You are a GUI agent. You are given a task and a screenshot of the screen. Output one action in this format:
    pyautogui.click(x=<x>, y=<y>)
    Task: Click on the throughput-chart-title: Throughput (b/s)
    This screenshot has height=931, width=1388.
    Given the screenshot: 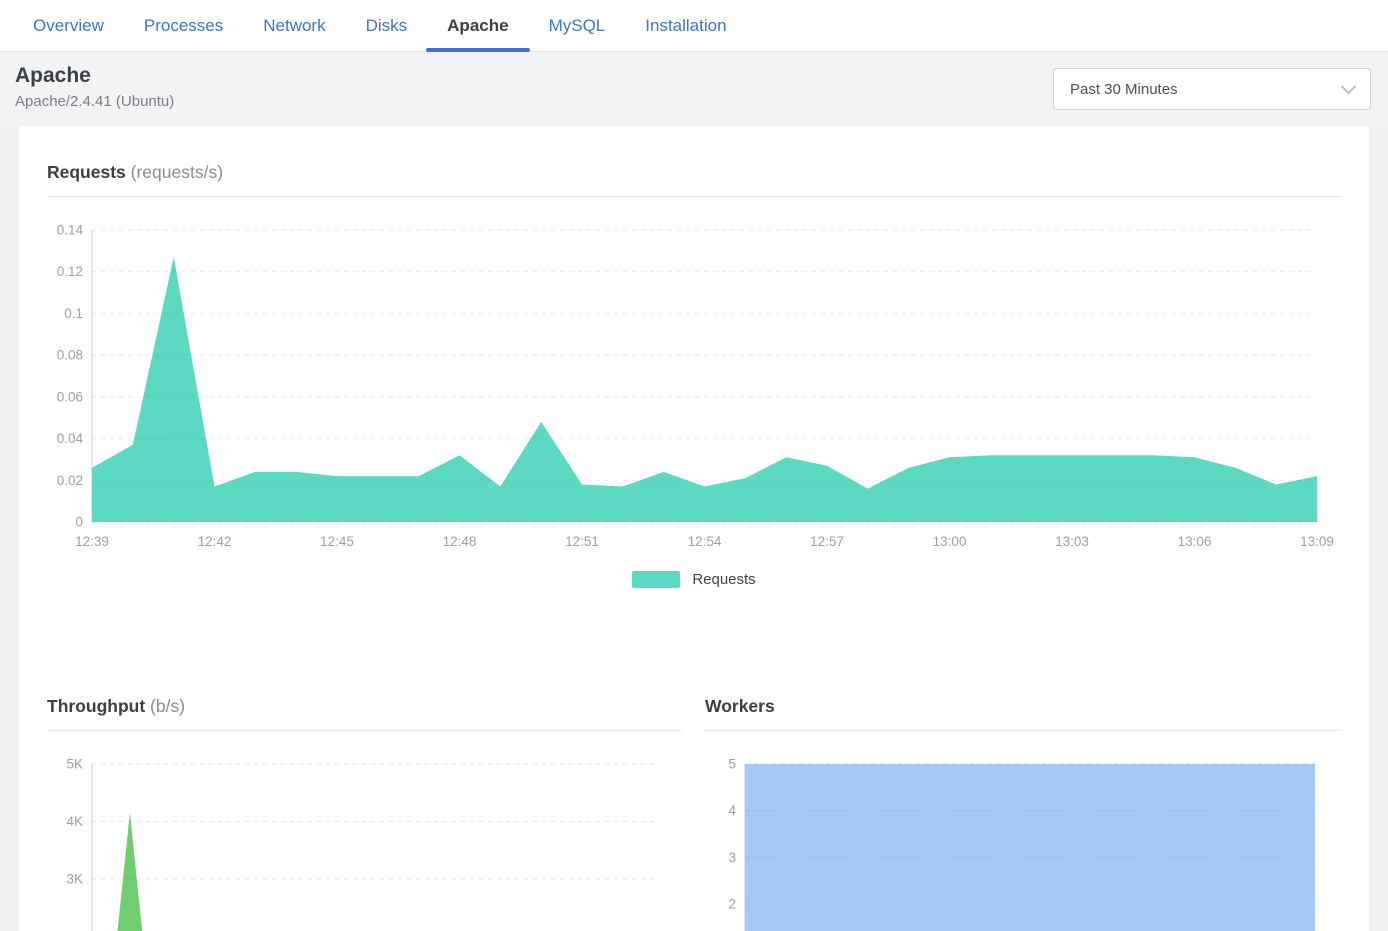 What is the action you would take?
    pyautogui.click(x=364, y=706)
    